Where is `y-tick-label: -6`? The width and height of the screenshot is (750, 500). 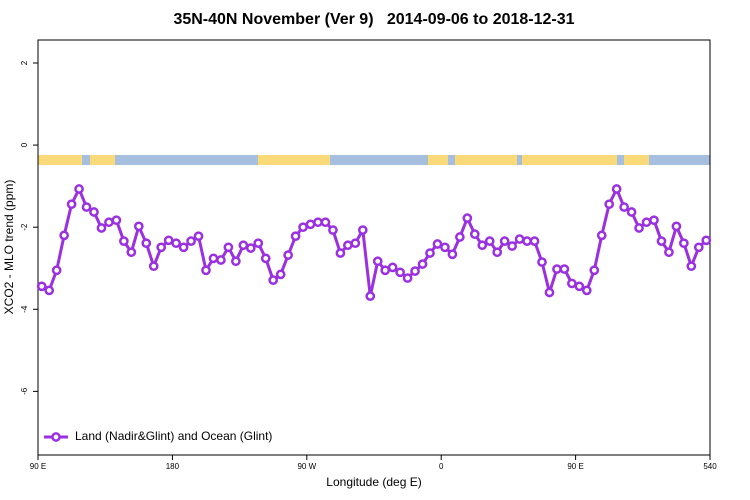 y-tick-label: -6 is located at coordinates (24, 391).